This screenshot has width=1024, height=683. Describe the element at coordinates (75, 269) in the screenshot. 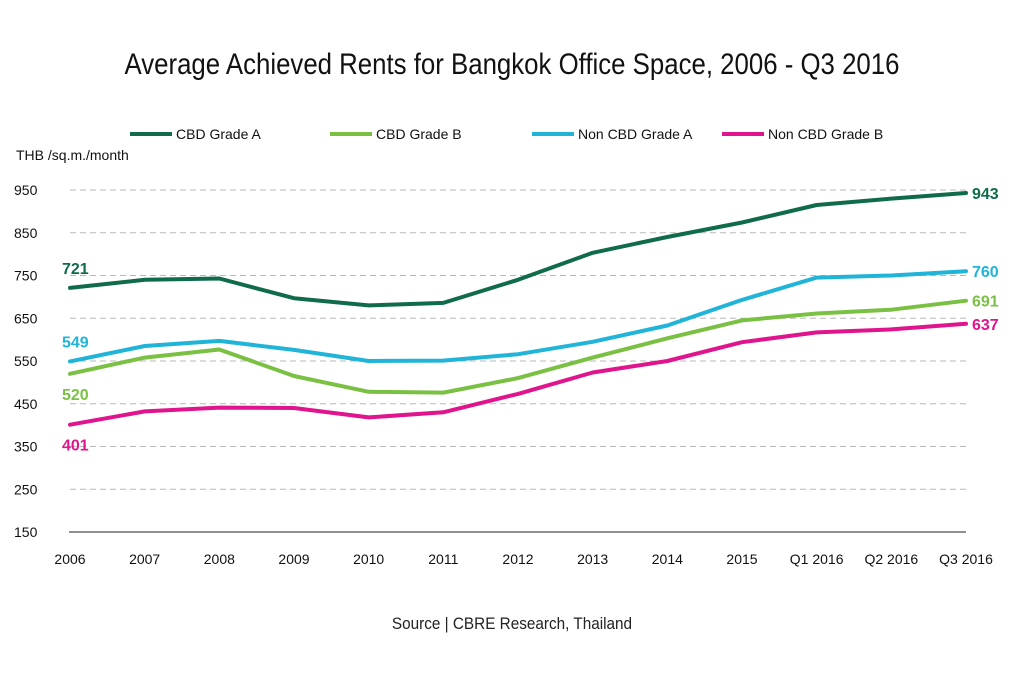

I see `data-label: 721` at that location.